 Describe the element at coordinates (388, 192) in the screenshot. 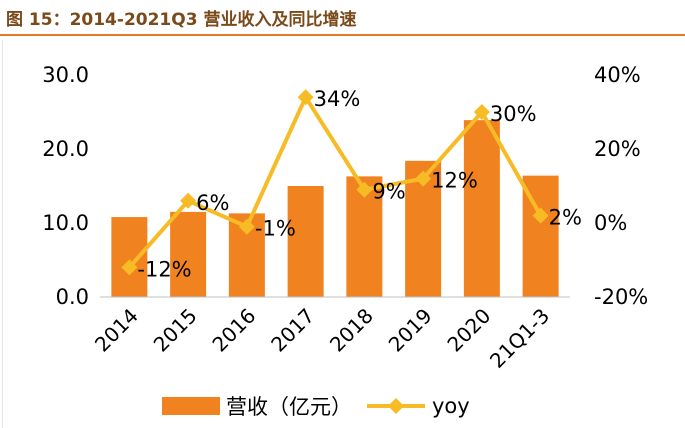

I see `yoy-data-label: 9%` at that location.